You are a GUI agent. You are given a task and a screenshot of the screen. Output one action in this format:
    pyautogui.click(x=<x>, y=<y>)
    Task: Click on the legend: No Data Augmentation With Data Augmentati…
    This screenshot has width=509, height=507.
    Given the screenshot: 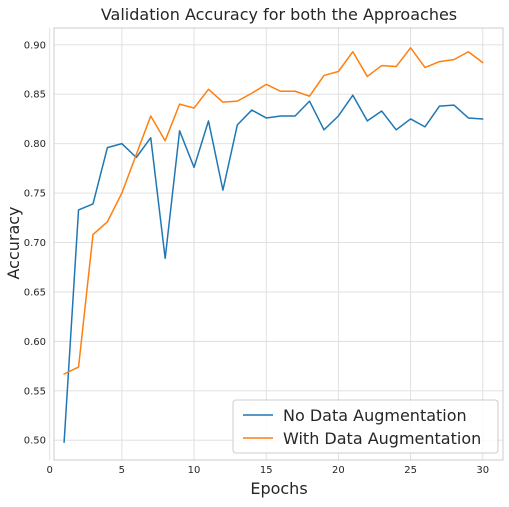 What is the action you would take?
    pyautogui.click(x=365, y=426)
    